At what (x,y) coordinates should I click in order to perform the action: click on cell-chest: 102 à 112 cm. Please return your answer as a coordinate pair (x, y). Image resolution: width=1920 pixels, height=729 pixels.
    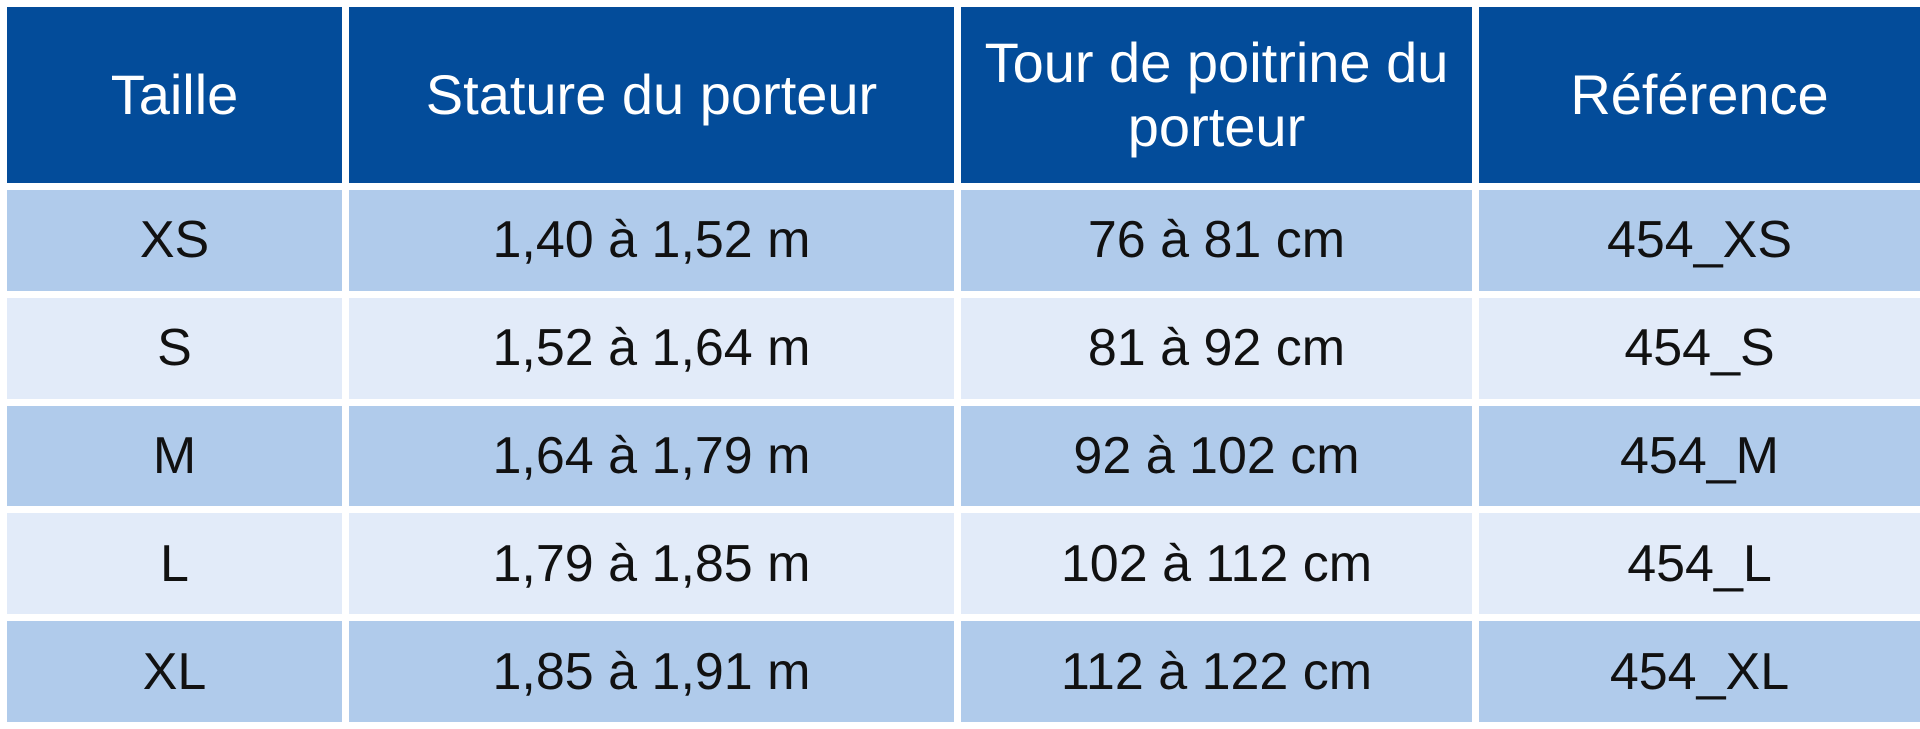
    Looking at the image, I should click on (1216, 564).